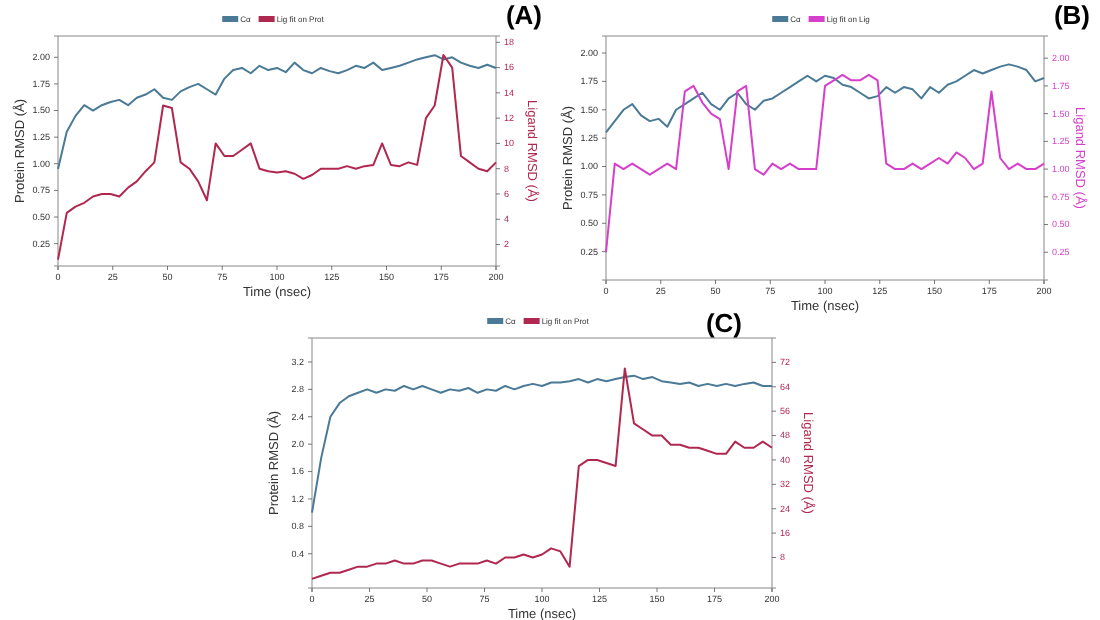  I want to click on chart-title: (A), so click(524, 15).